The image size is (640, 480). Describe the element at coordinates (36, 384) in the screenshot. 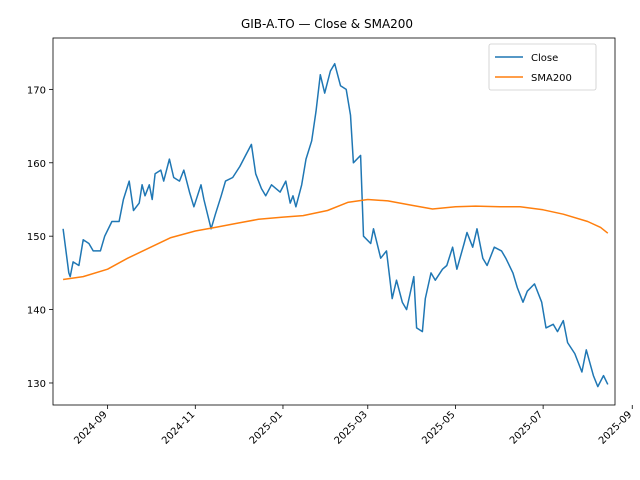

I see `y-tick-label: 130` at that location.